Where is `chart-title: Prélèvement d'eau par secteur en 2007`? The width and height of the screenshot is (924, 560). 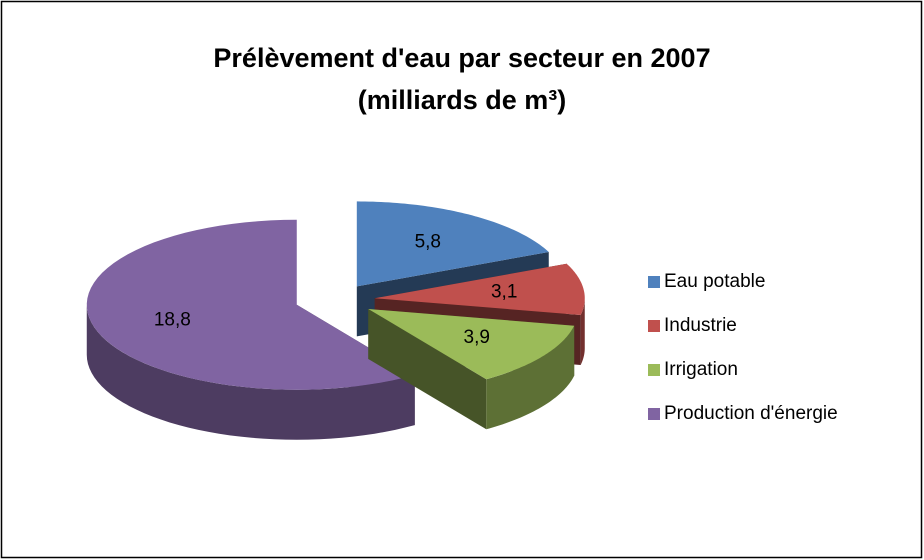
chart-title: Prélèvement d'eau par secteur en 2007 is located at coordinates (461, 58).